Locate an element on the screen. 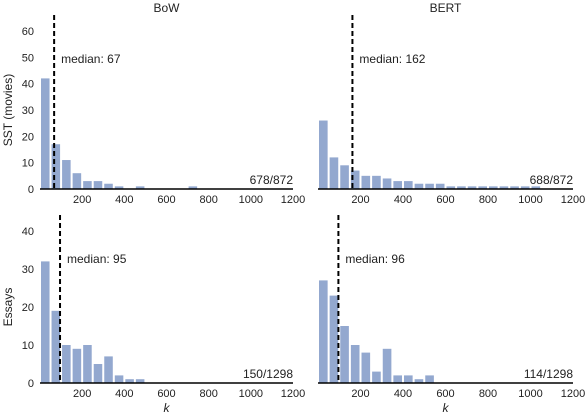 Image resolution: width=588 pixels, height=416 pixels. essays-bert-xtick-800: 800 is located at coordinates (488, 394).